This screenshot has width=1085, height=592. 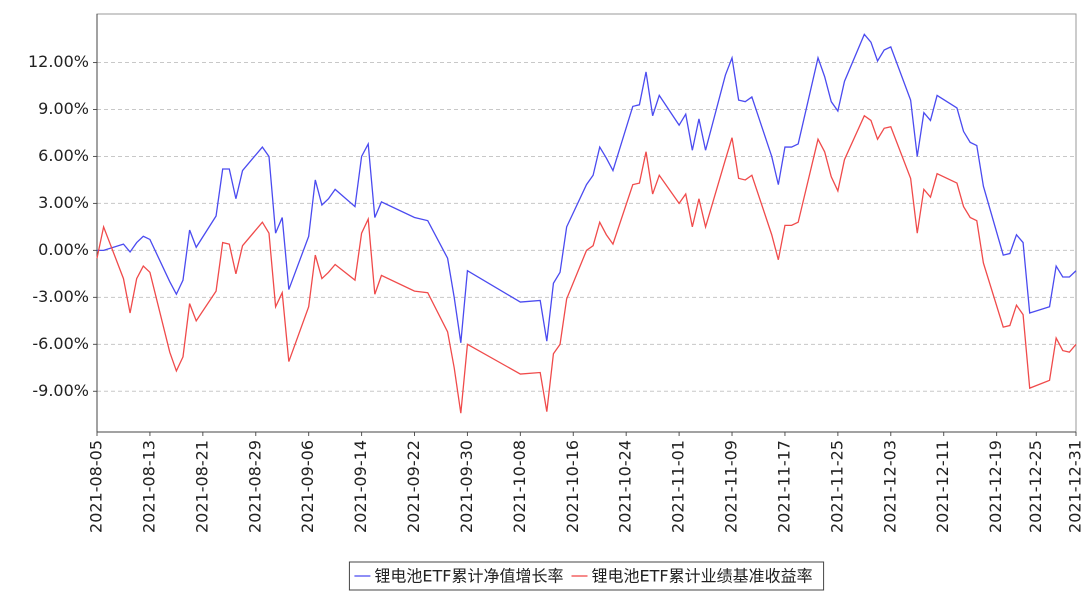 I want to click on x-tick-label: 2021-08-13, so click(x=148, y=486).